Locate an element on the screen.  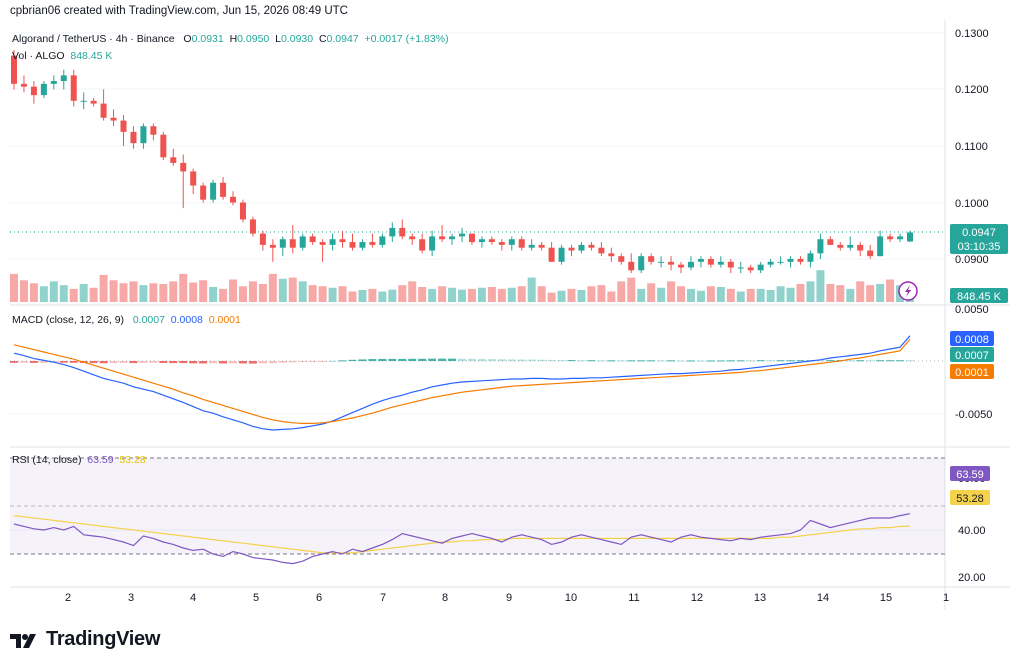
tradingview-logo-icon is located at coordinates (23, 640).